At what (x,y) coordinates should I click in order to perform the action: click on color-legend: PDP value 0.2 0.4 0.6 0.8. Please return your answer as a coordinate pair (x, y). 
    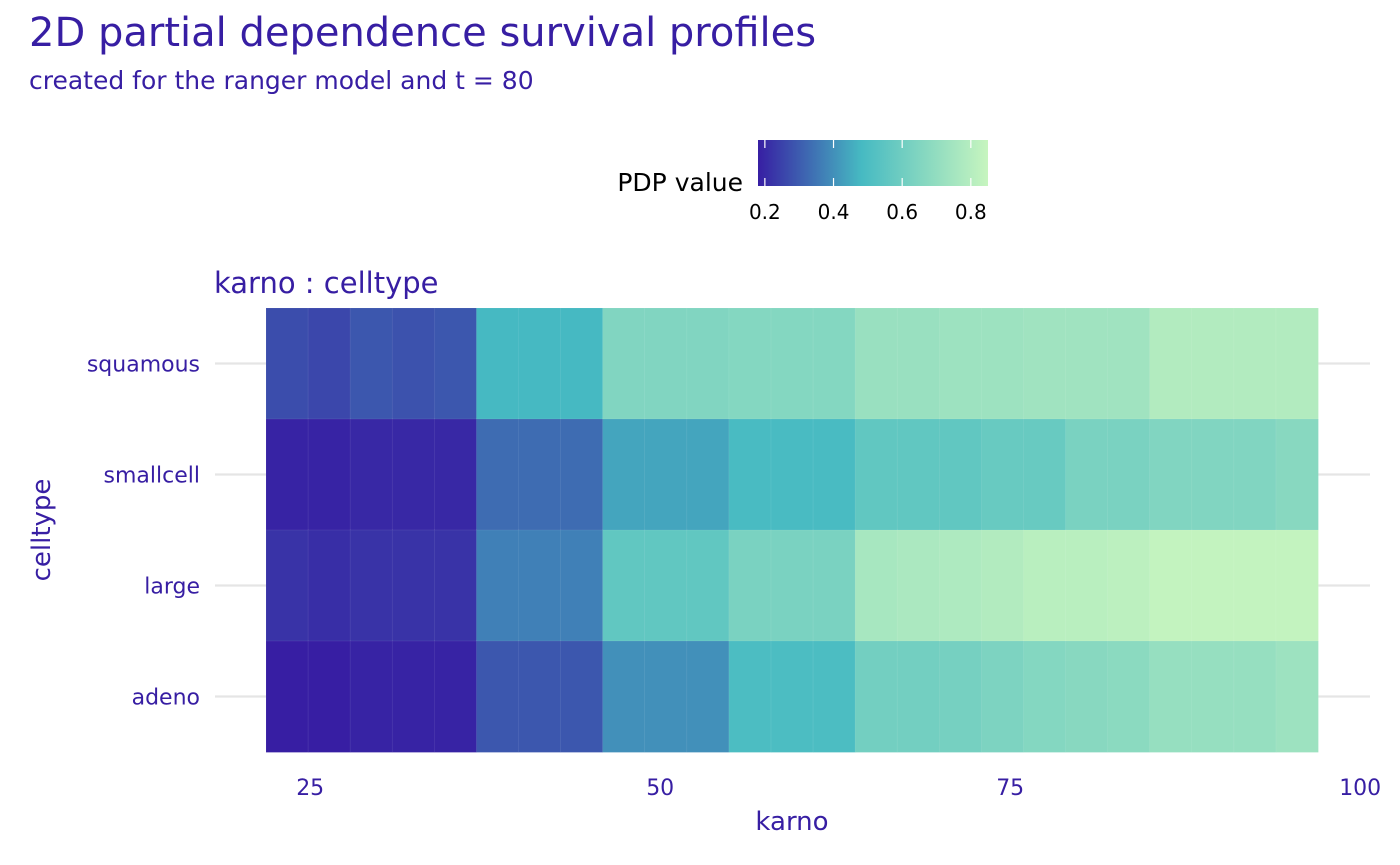
    Looking at the image, I should click on (802, 182).